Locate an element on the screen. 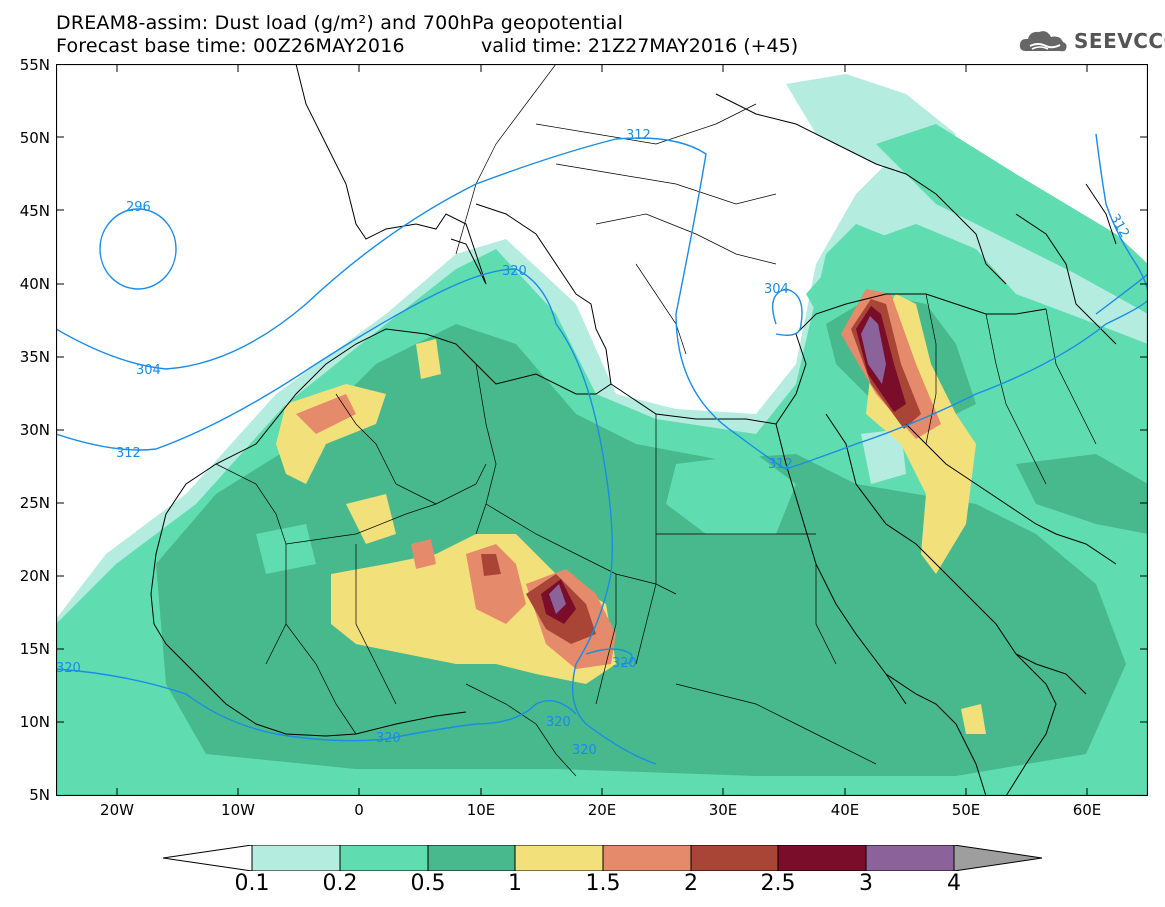  colorbar-label: 0.5 is located at coordinates (428, 883).